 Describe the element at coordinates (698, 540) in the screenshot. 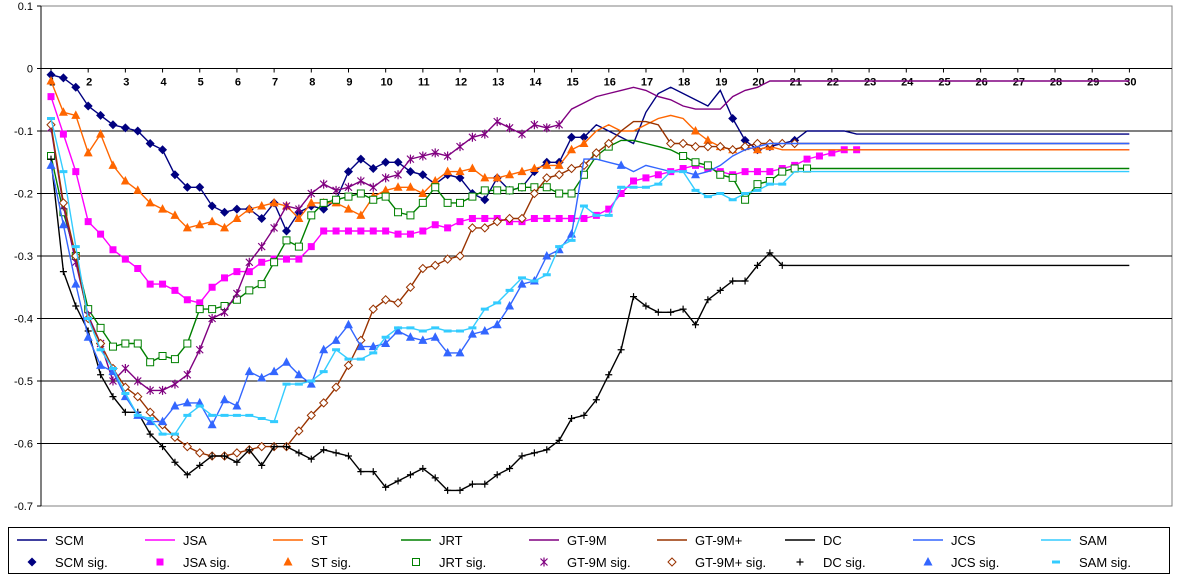

I see `legend-item-gt-9m-: GT-9M+` at that location.